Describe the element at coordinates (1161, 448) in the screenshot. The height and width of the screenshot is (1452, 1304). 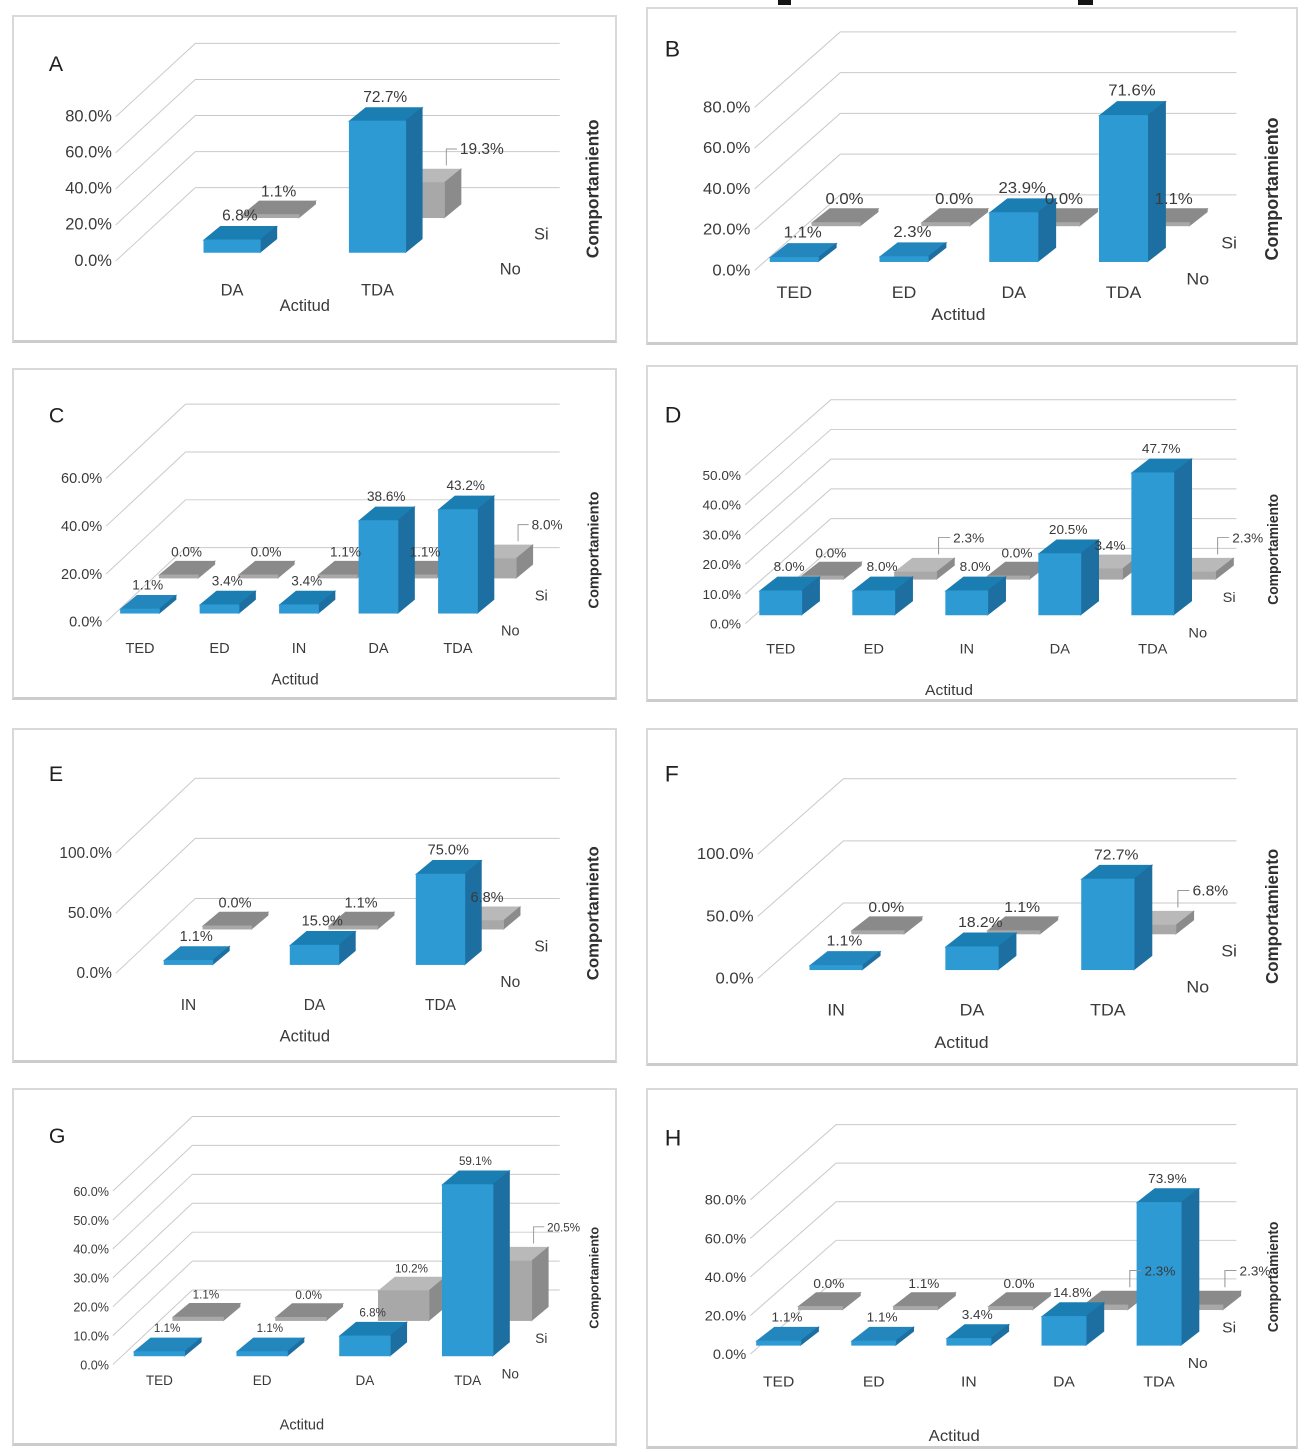
I see `data-label-no: 47.7%` at that location.